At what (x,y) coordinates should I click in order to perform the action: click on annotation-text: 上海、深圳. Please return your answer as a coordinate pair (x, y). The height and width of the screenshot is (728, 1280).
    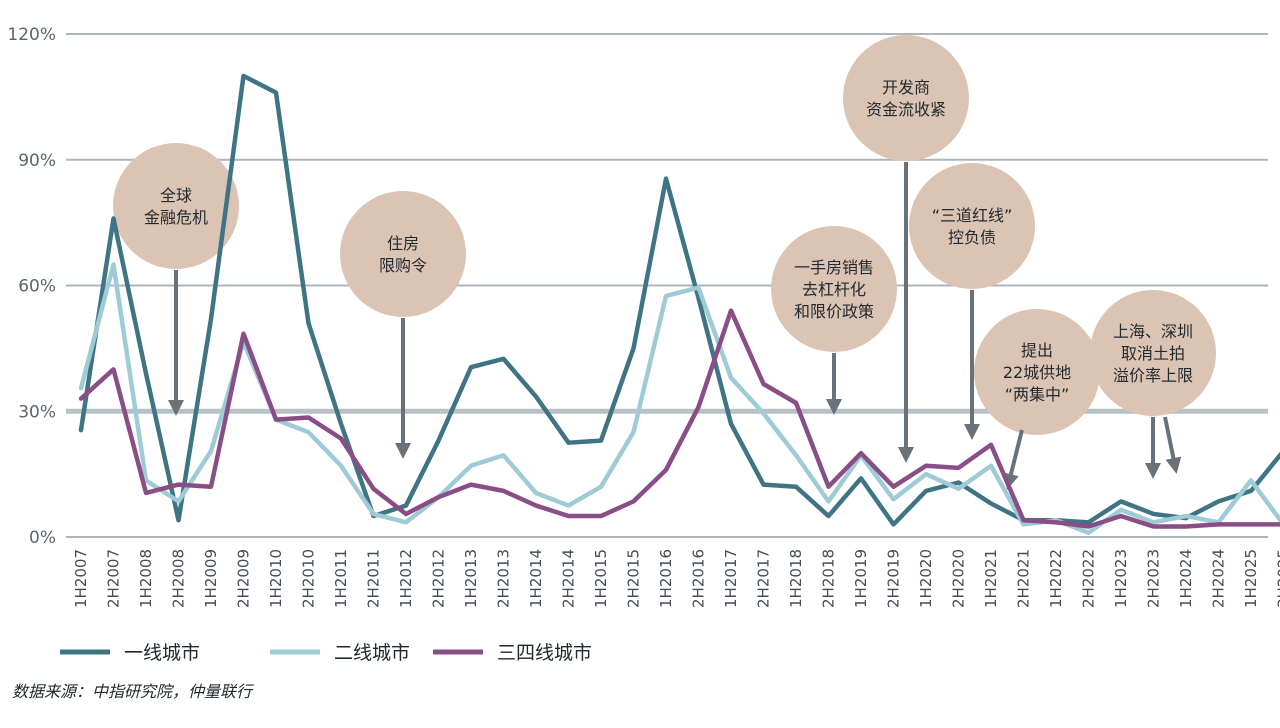
    Looking at the image, I should click on (1153, 331).